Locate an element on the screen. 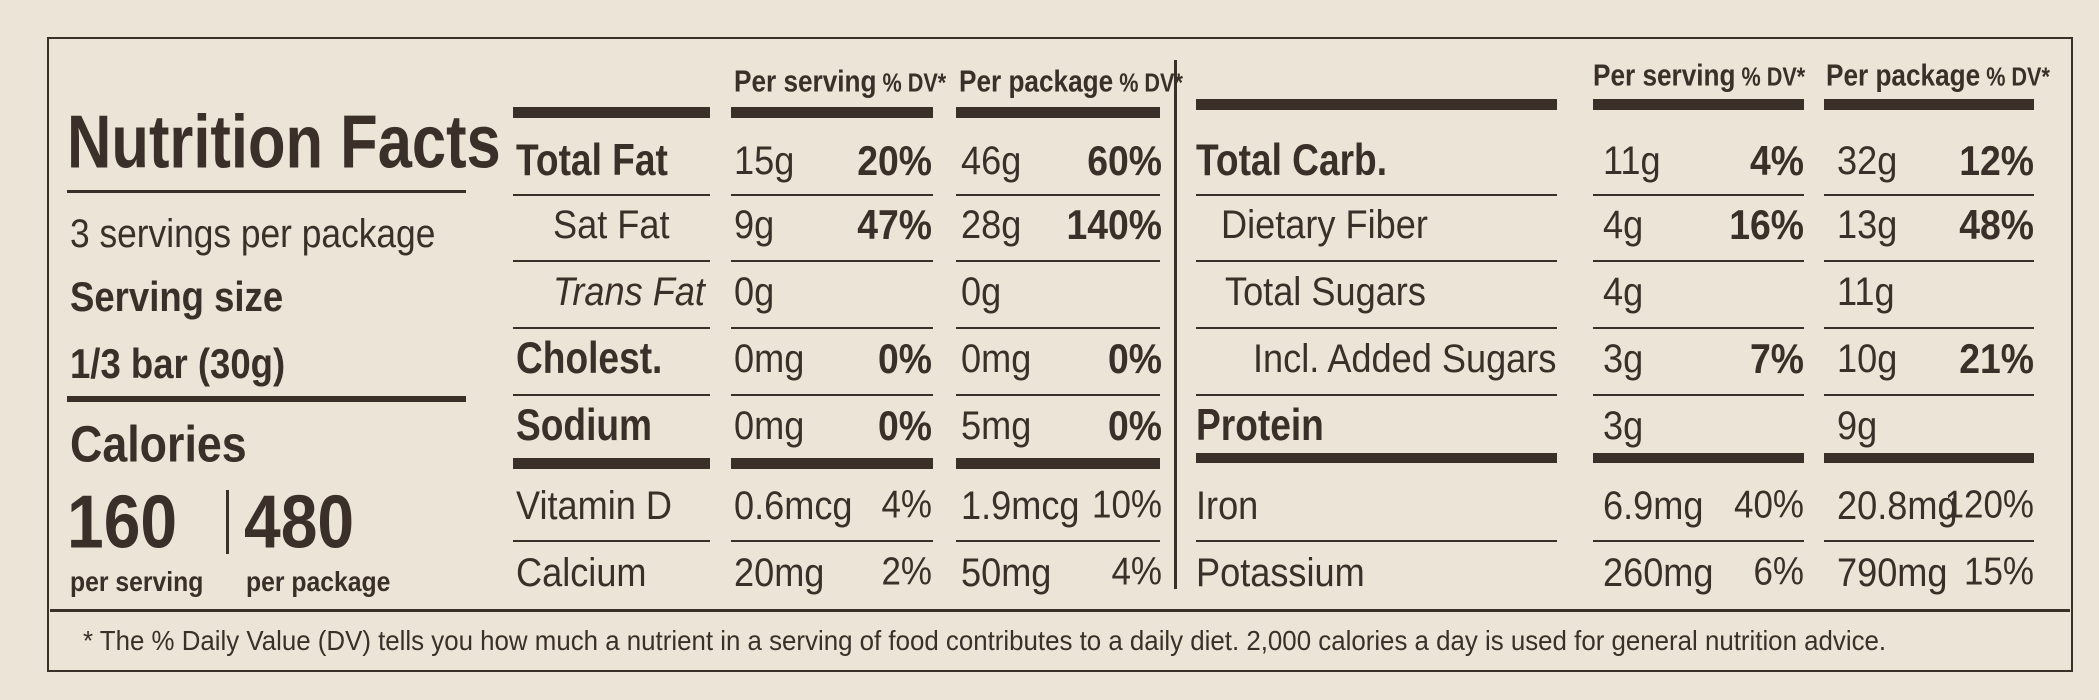 This screenshot has width=2099, height=700. nutrient-name: Iron is located at coordinates (1227, 506).